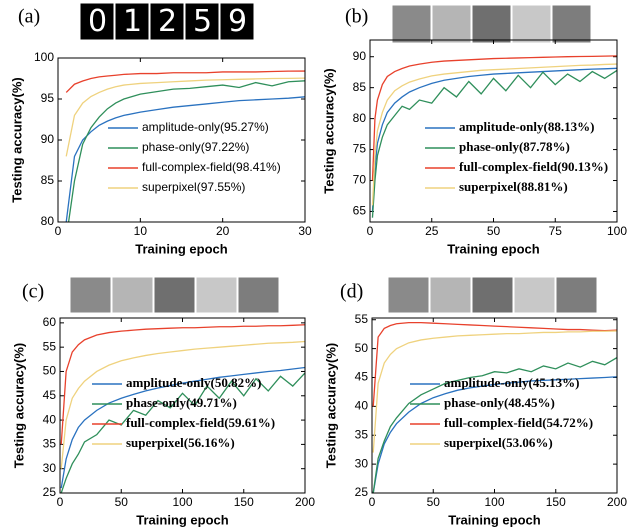  What do you see at coordinates (195, 147) in the screenshot?
I see `legend-label: phase-only(97.22%)` at bounding box center [195, 147].